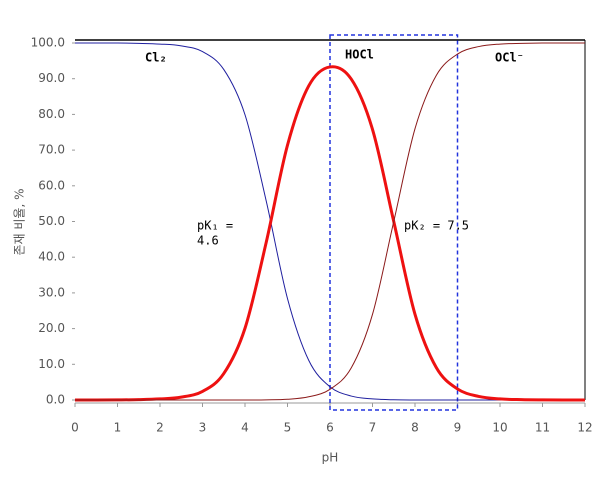 The image size is (600, 477). What do you see at coordinates (215, 226) in the screenshot?
I see `annotation: pK₁ =` at bounding box center [215, 226].